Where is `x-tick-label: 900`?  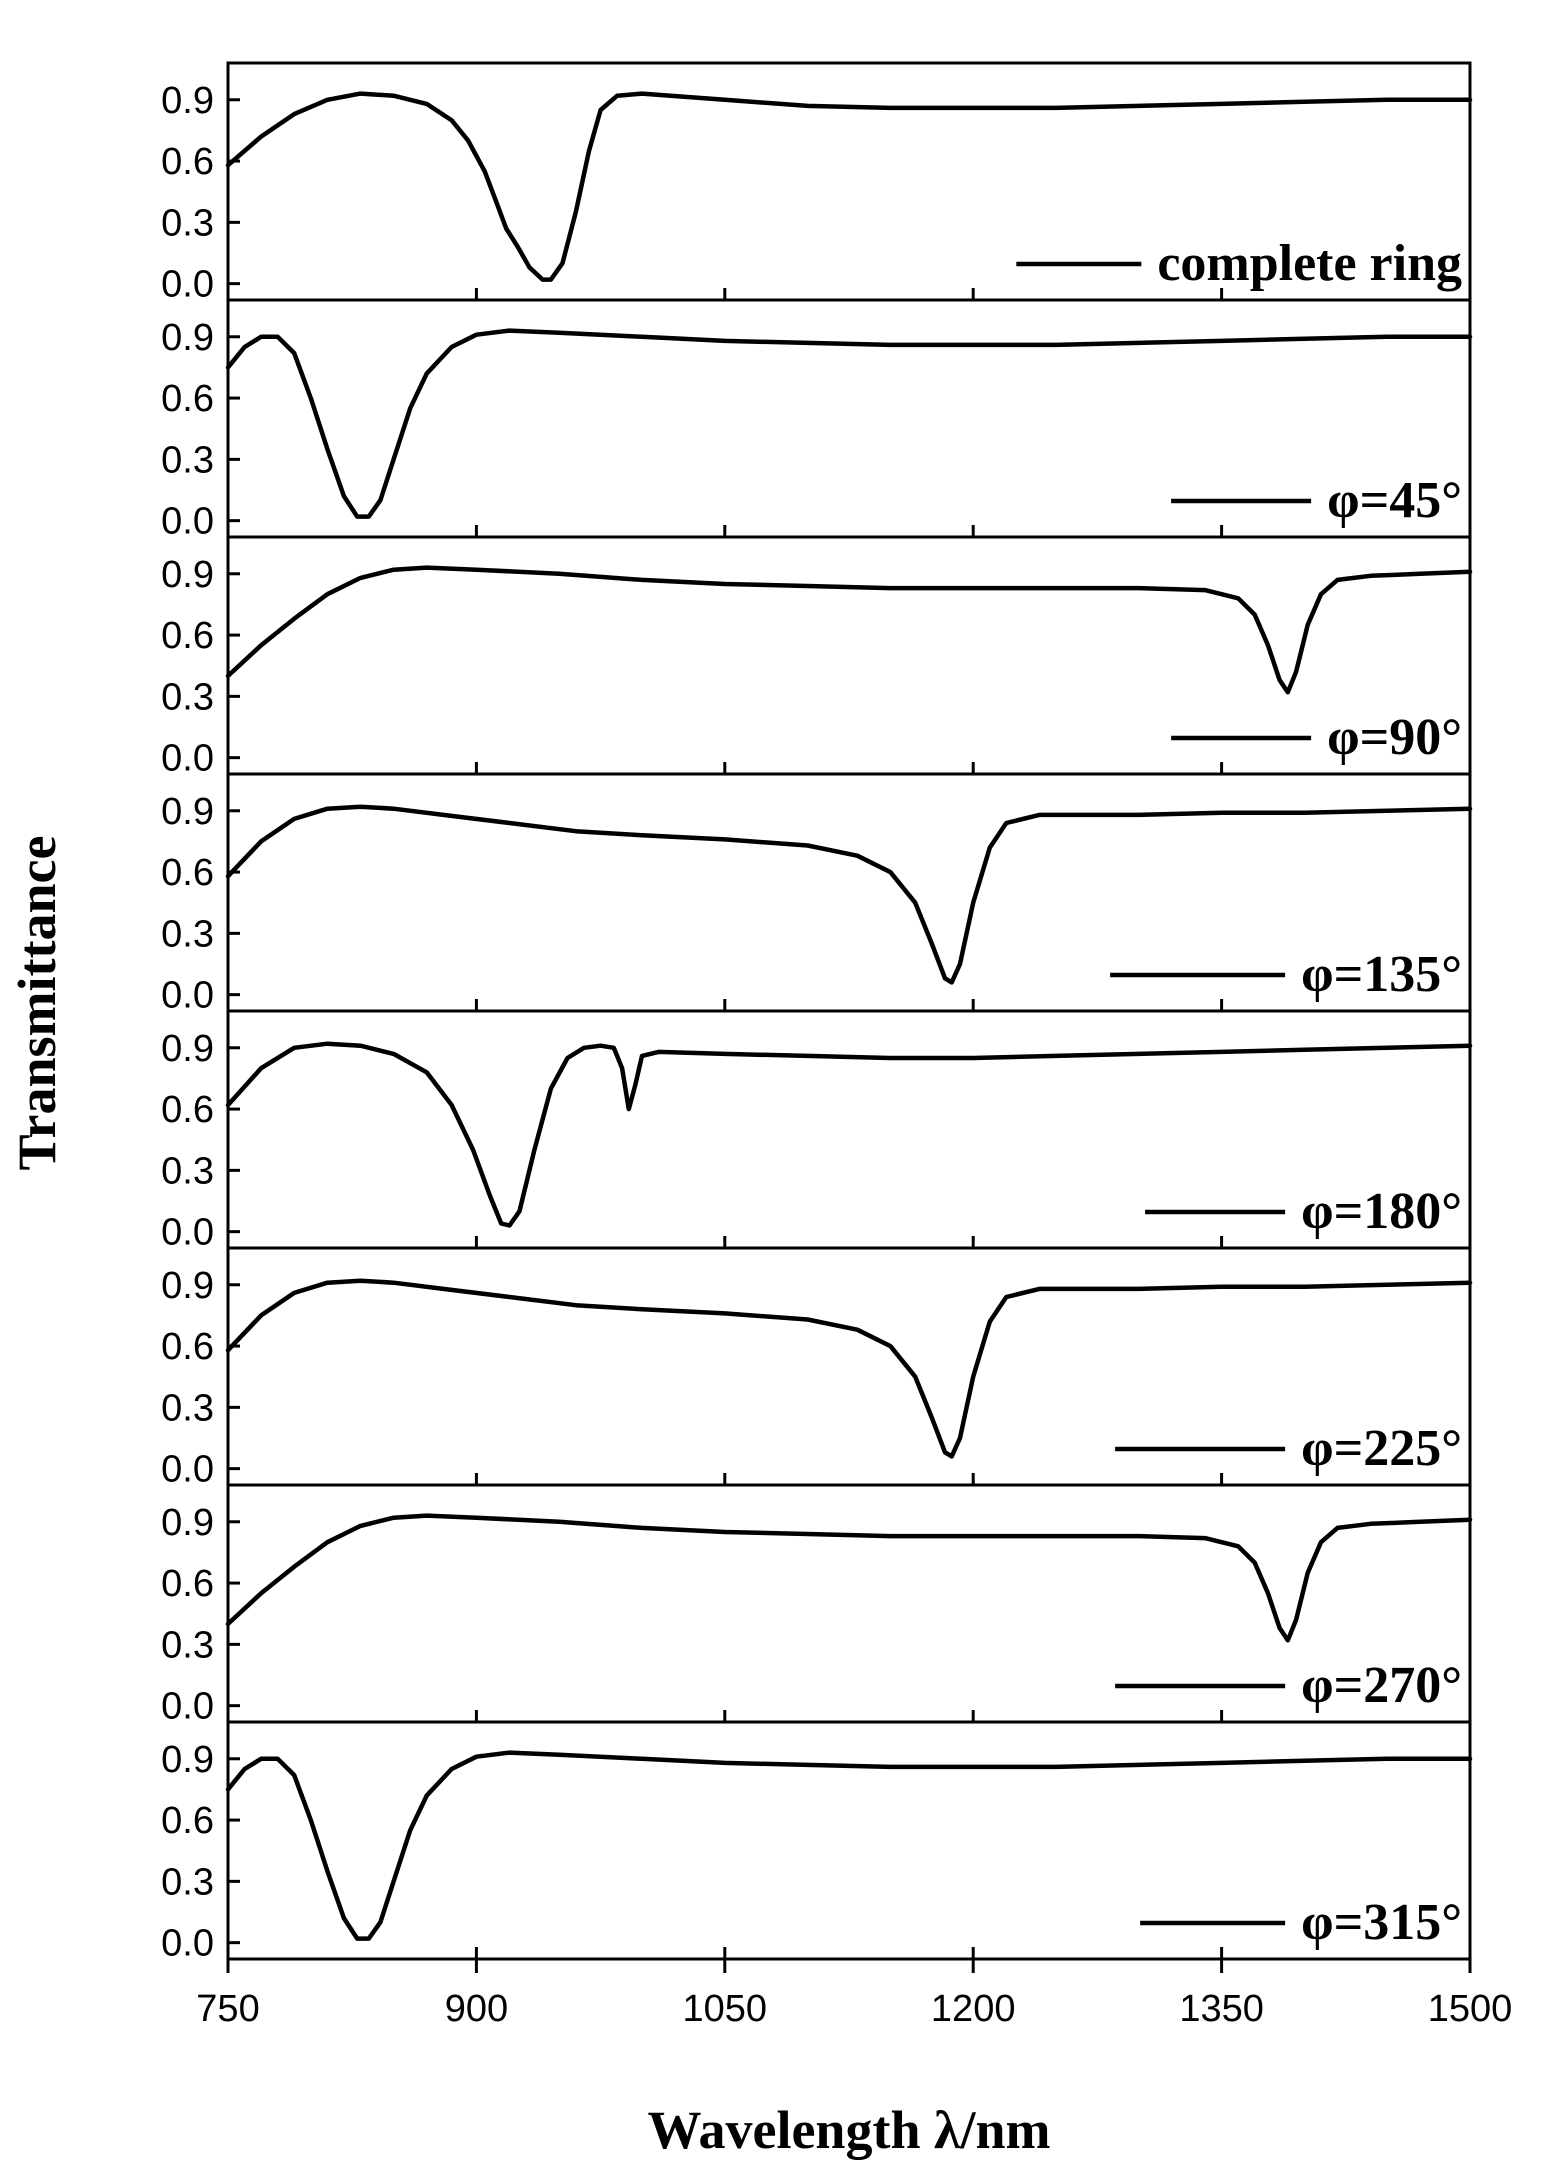
x-tick-label: 900 is located at coordinates (476, 2009).